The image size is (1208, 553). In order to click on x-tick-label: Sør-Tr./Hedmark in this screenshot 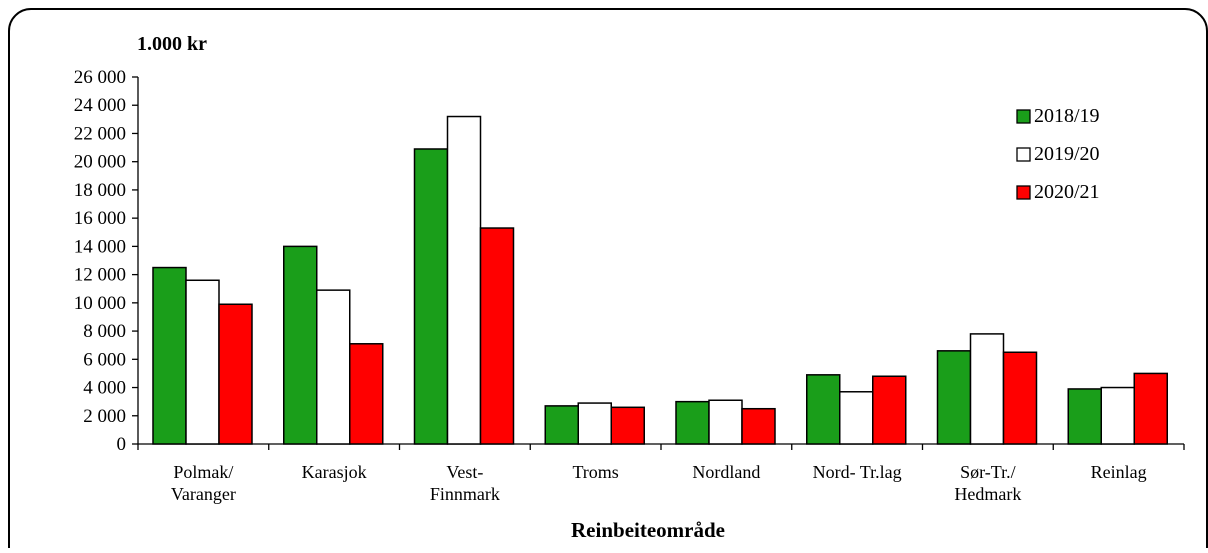, I will do `click(987, 483)`.